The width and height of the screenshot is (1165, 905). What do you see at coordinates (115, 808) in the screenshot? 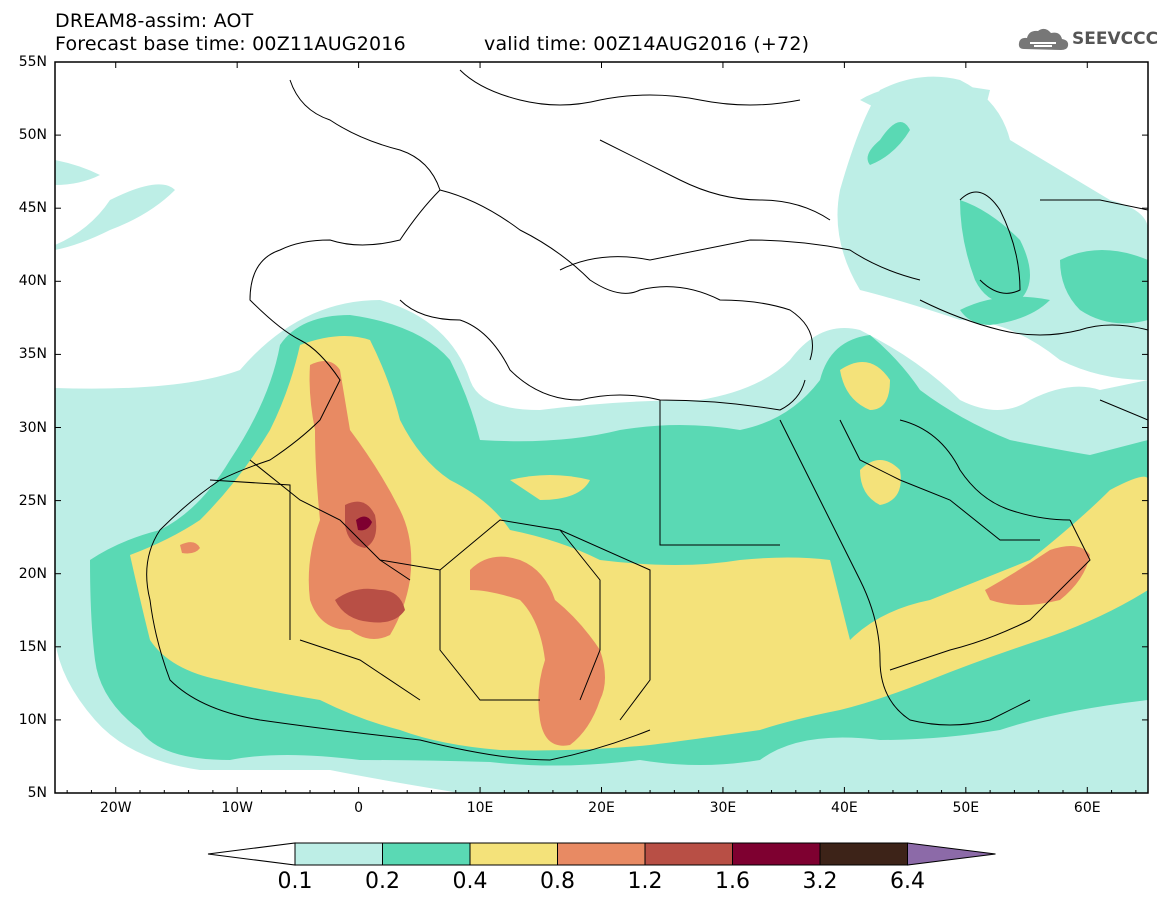
I see `lon-label: 20W` at bounding box center [115, 808].